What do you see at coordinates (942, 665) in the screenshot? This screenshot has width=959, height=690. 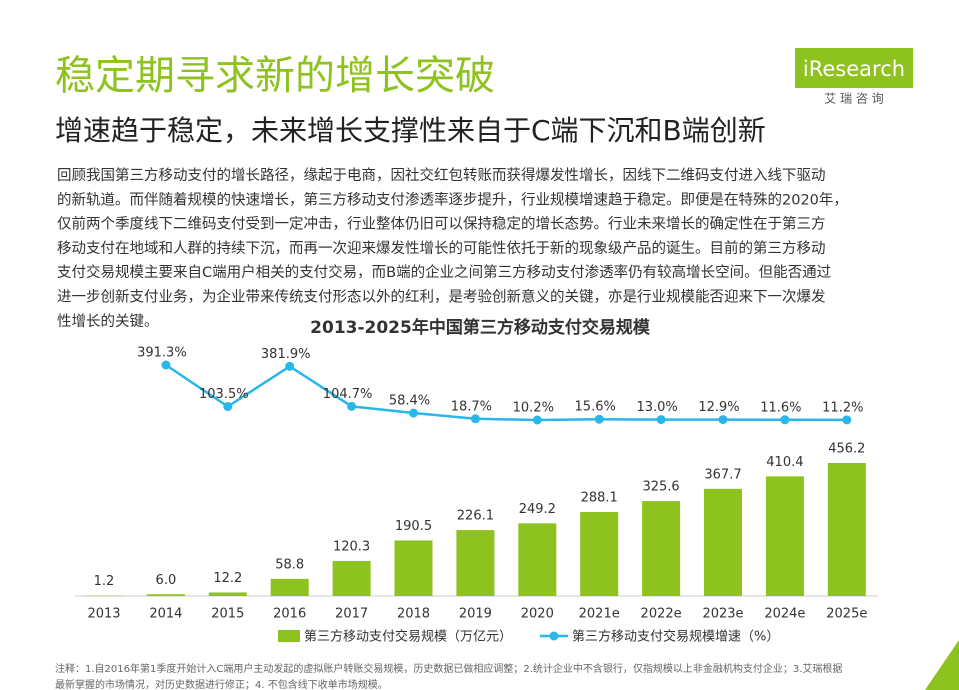 I see `corner-deco` at bounding box center [942, 665].